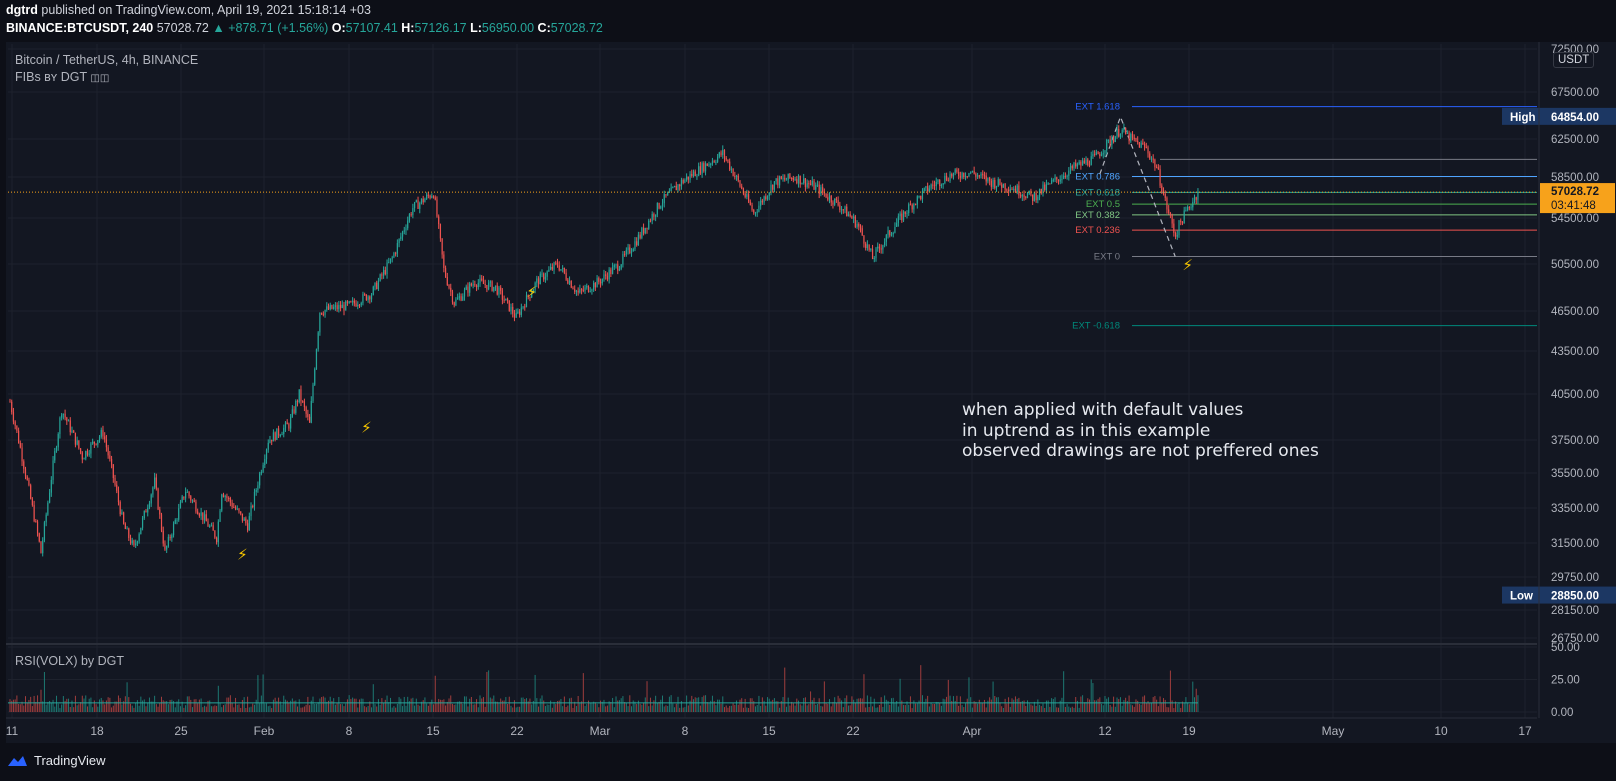  Describe the element at coordinates (1189, 731) in the screenshot. I see `time-tick-label: 19` at that location.